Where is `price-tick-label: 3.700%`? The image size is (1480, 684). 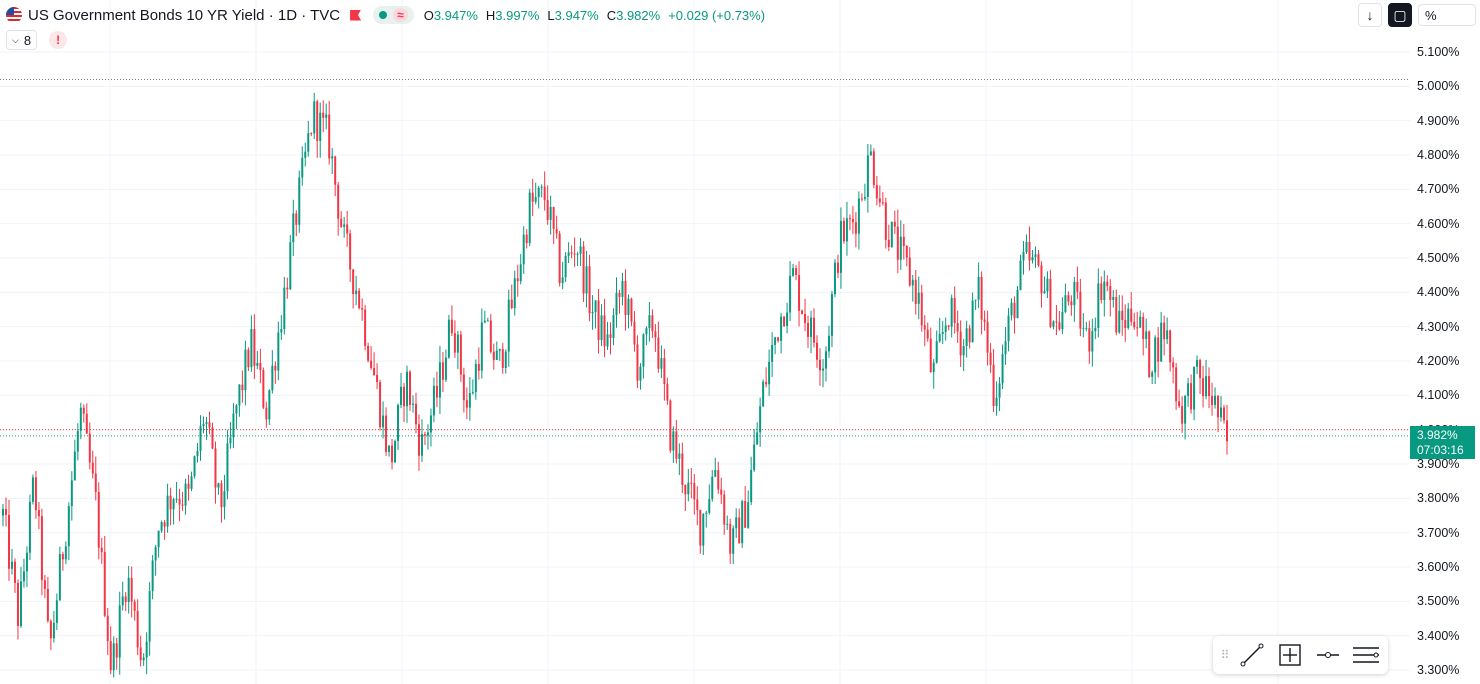 price-tick-label: 3.700% is located at coordinates (1438, 532).